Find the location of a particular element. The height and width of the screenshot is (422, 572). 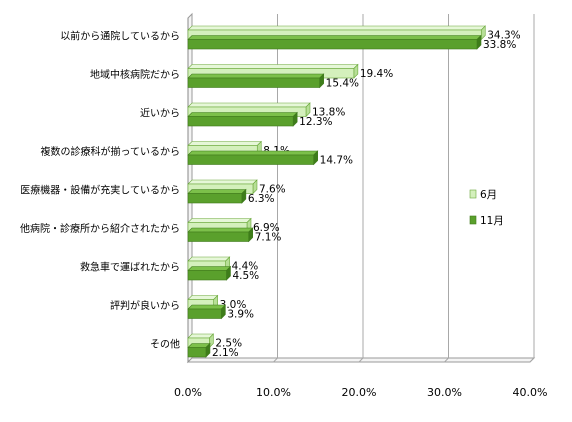

category-label: 地域中核病院だから is located at coordinates (135, 74).